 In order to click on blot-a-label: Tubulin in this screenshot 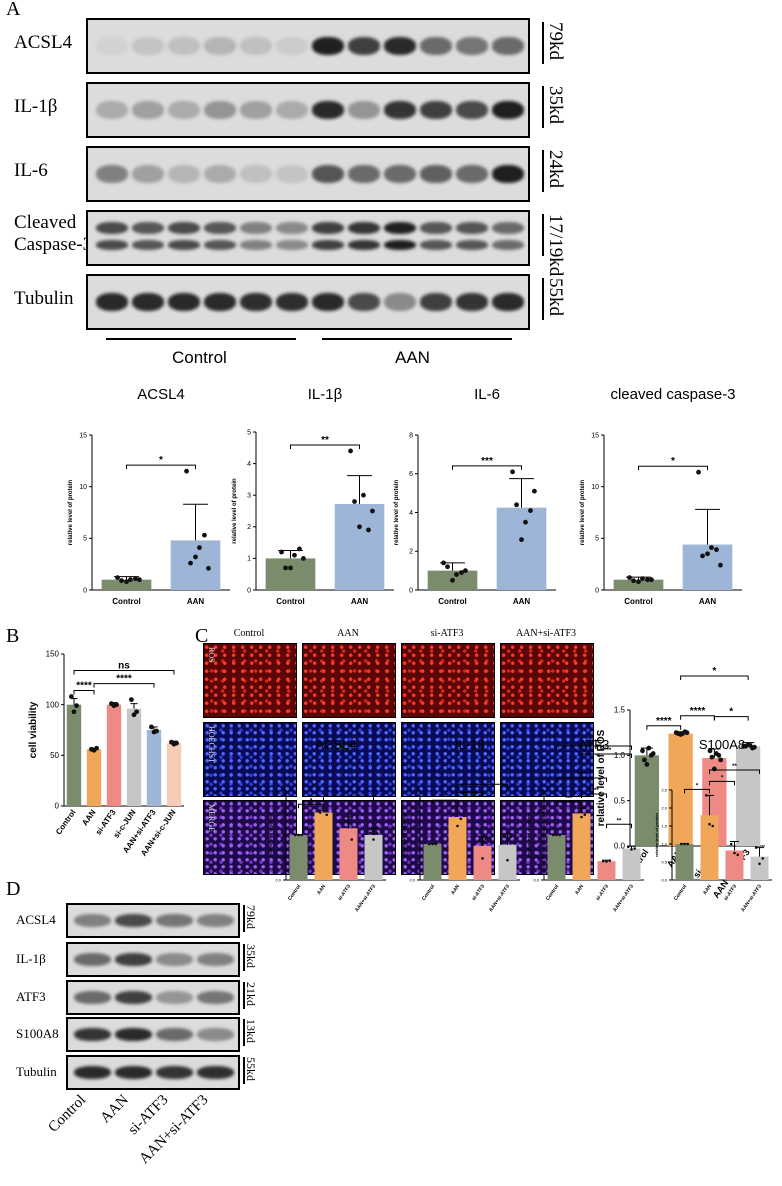, I will do `click(44, 298)`.